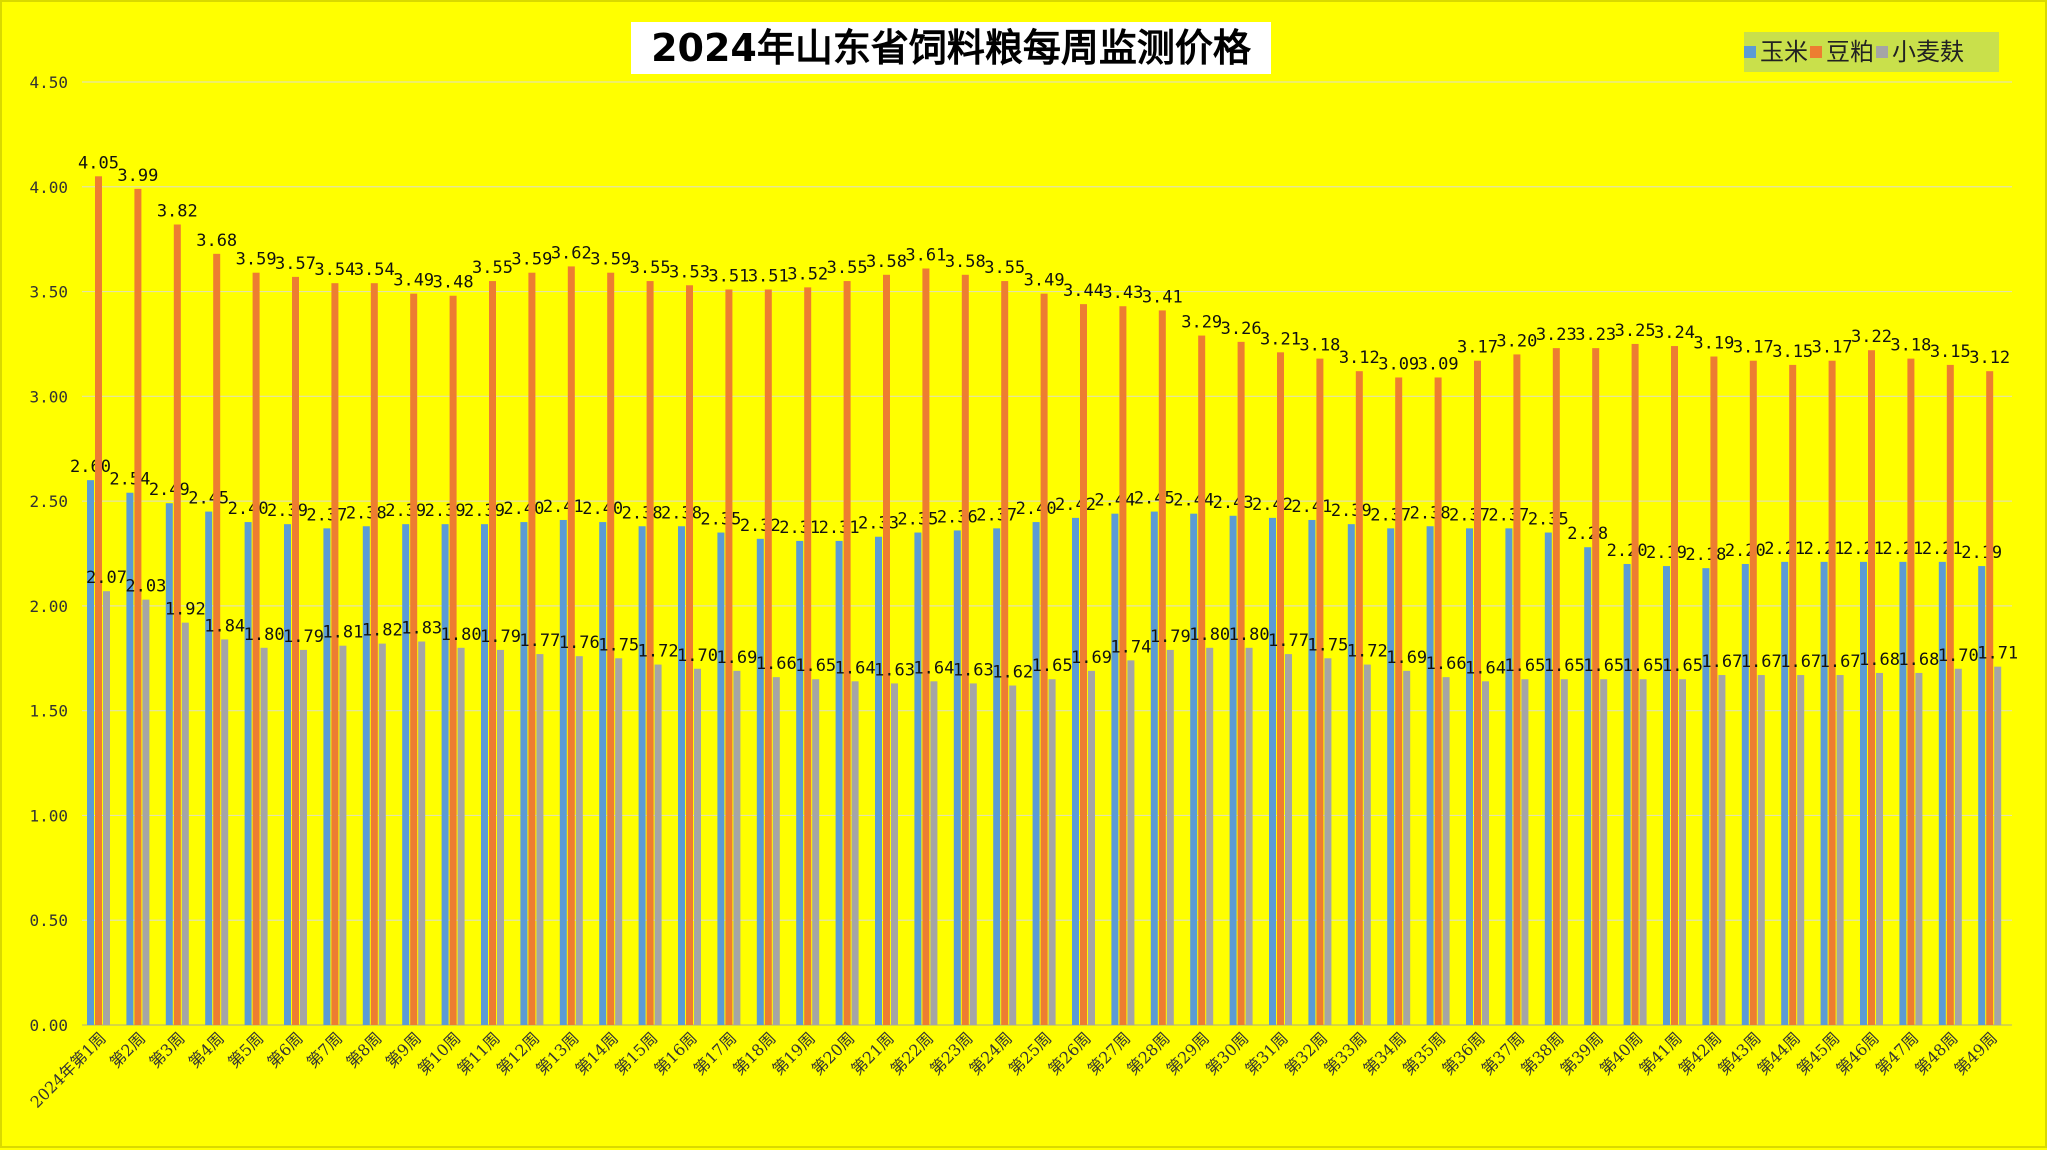 The image size is (2047, 1150). What do you see at coordinates (1879, 660) in the screenshot?
I see `data-label-series-2-cat-45: 1.68` at bounding box center [1879, 660].